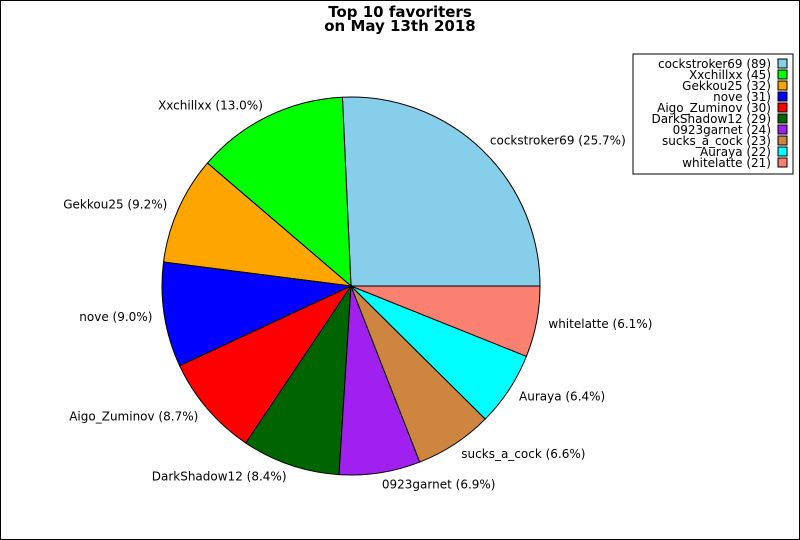 The image size is (800, 540). Describe the element at coordinates (782, 162) in the screenshot. I see `legend-swatch-whitelatte` at that location.